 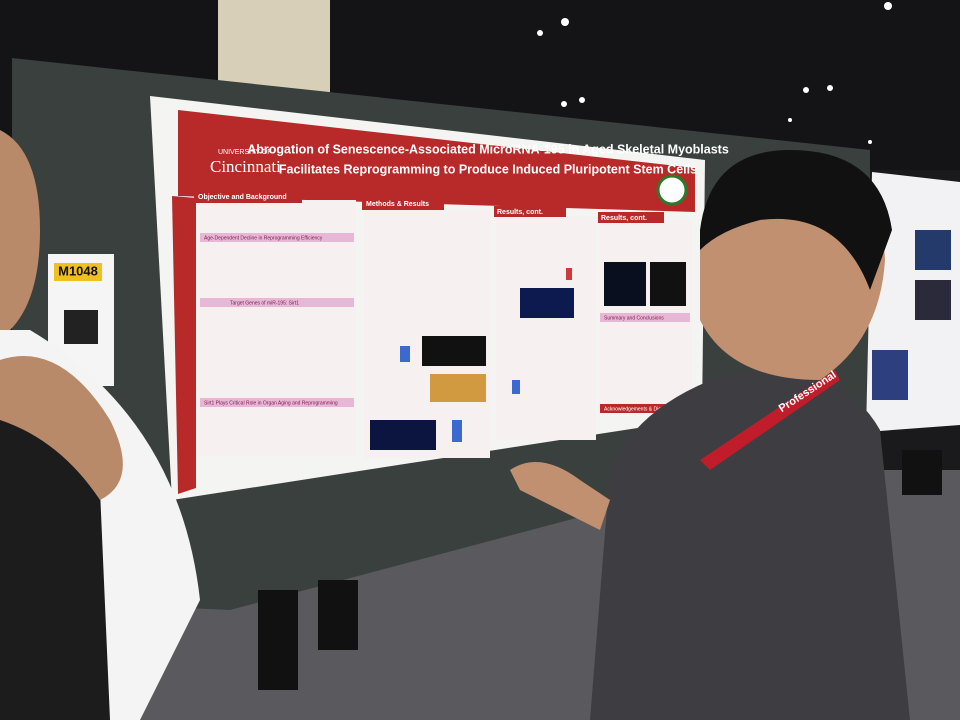 I want to click on poster-header, so click(x=436, y=161).